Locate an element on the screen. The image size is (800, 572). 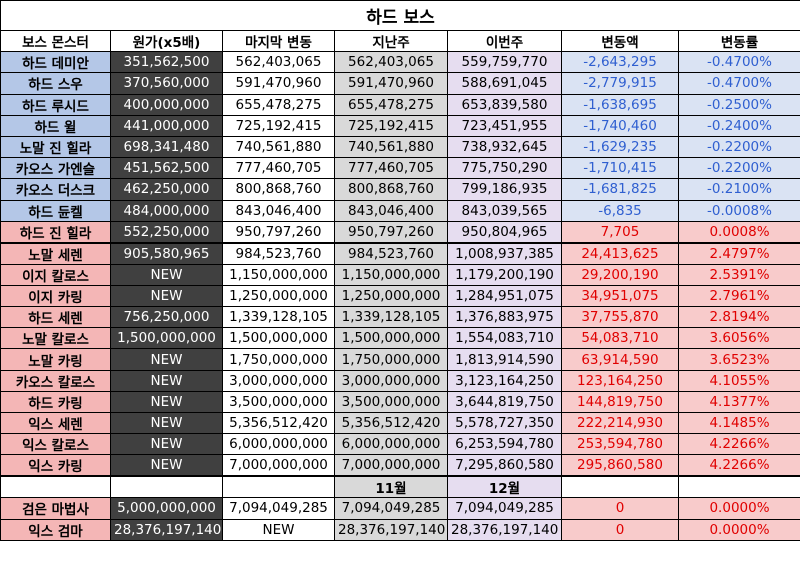
month-header-cur: 12월 is located at coordinates (504, 487).